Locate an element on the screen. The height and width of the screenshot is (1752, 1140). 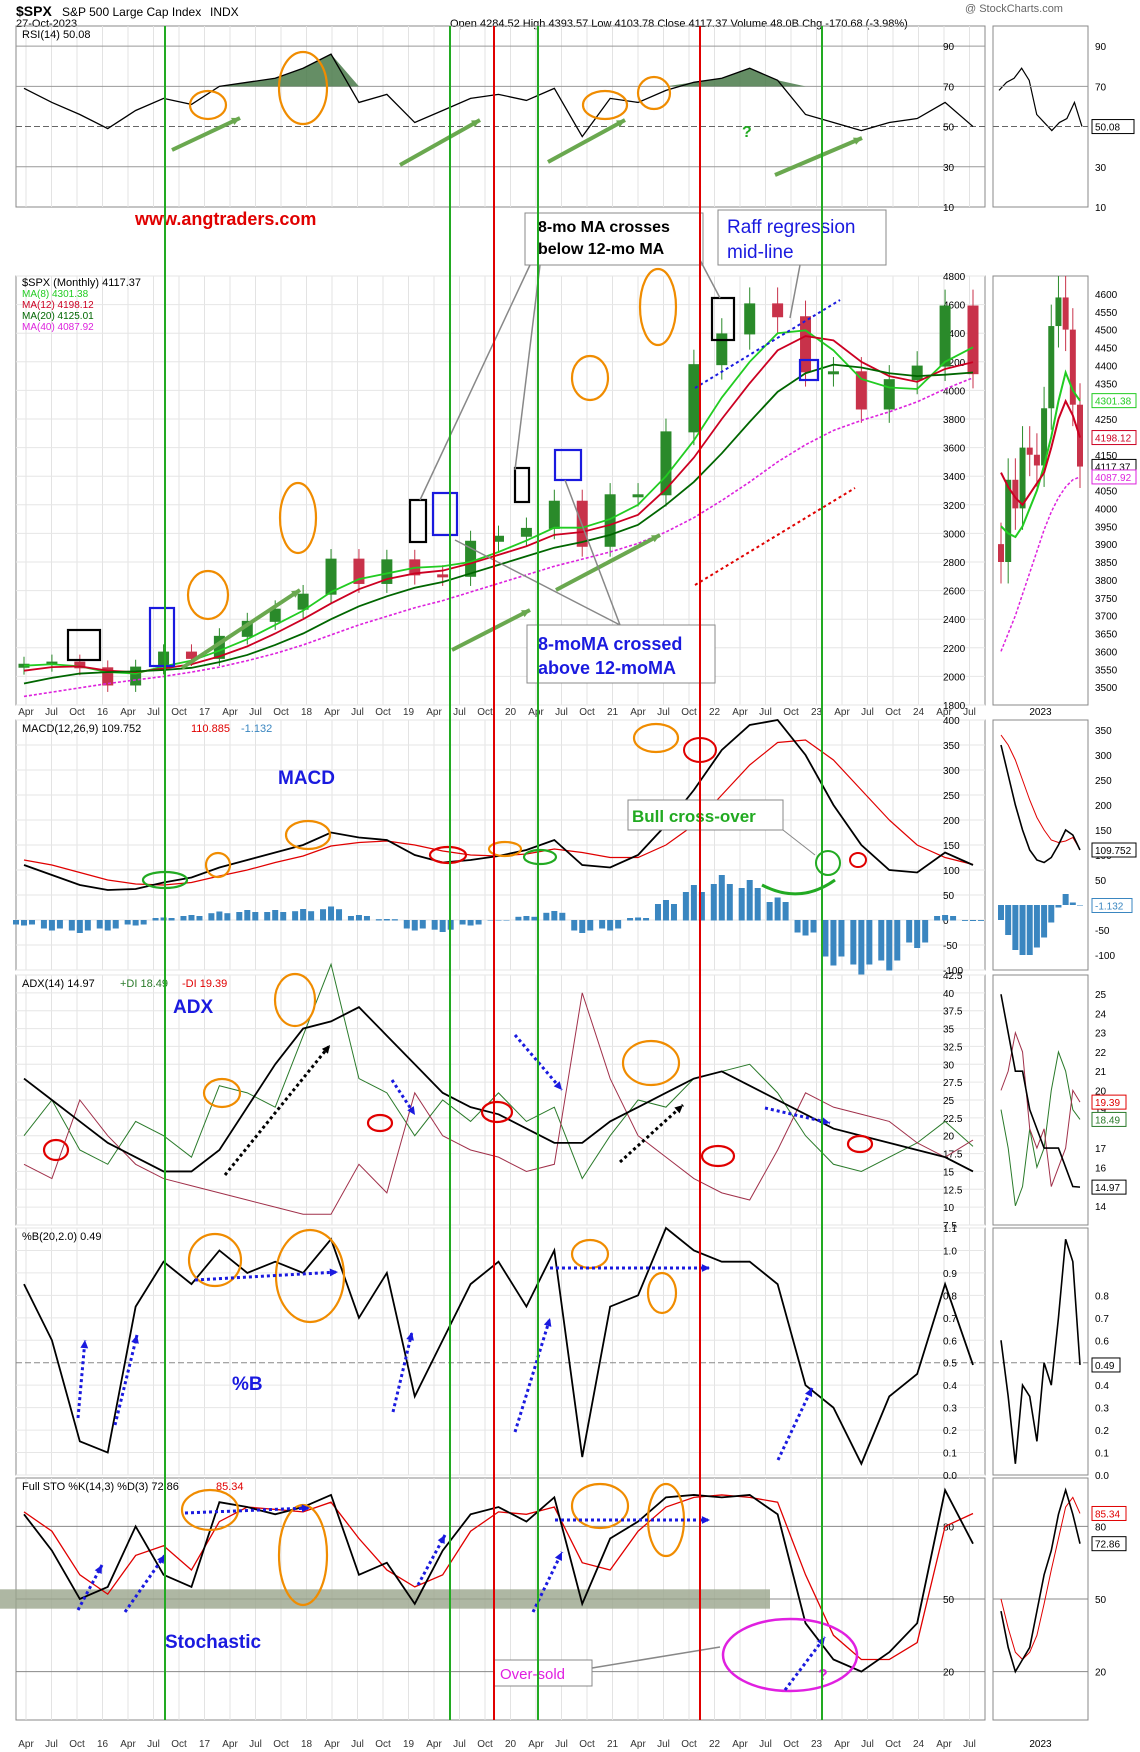
side-macd-signal is located at coordinates (1040, 792).